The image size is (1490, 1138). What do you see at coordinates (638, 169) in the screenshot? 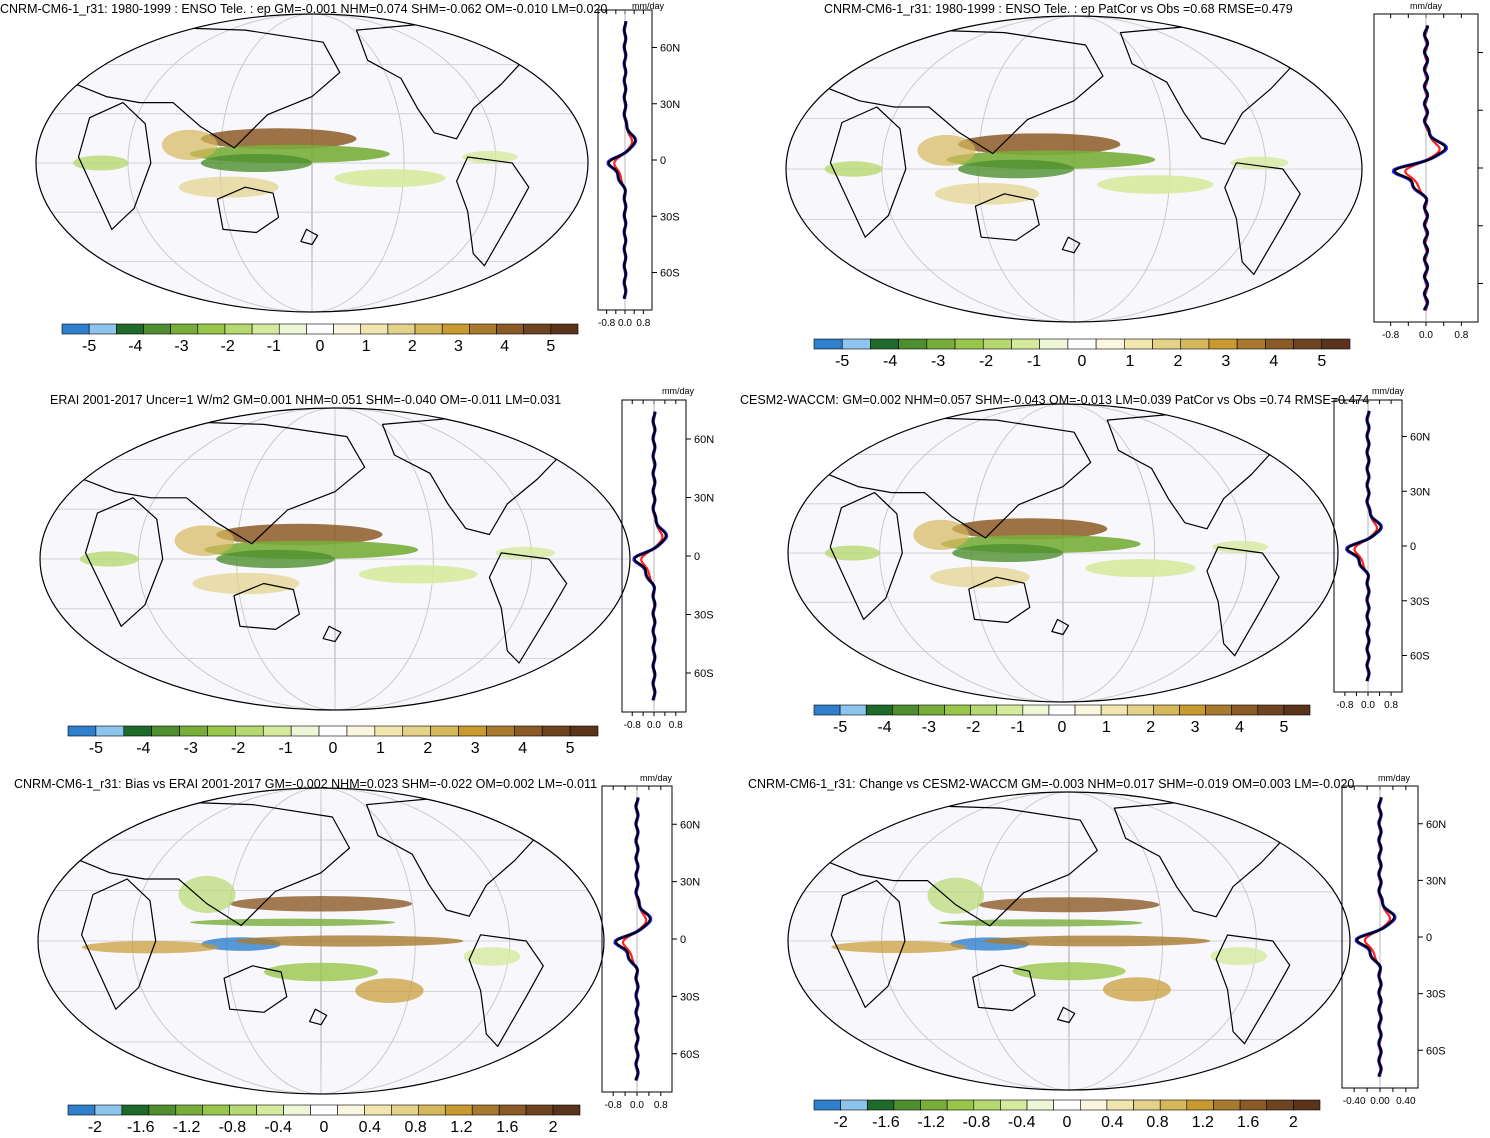
I see `panel-1-zonal-profile: 60N 30N 0 30S 60S -0.8 0.0 0.8` at bounding box center [638, 169].